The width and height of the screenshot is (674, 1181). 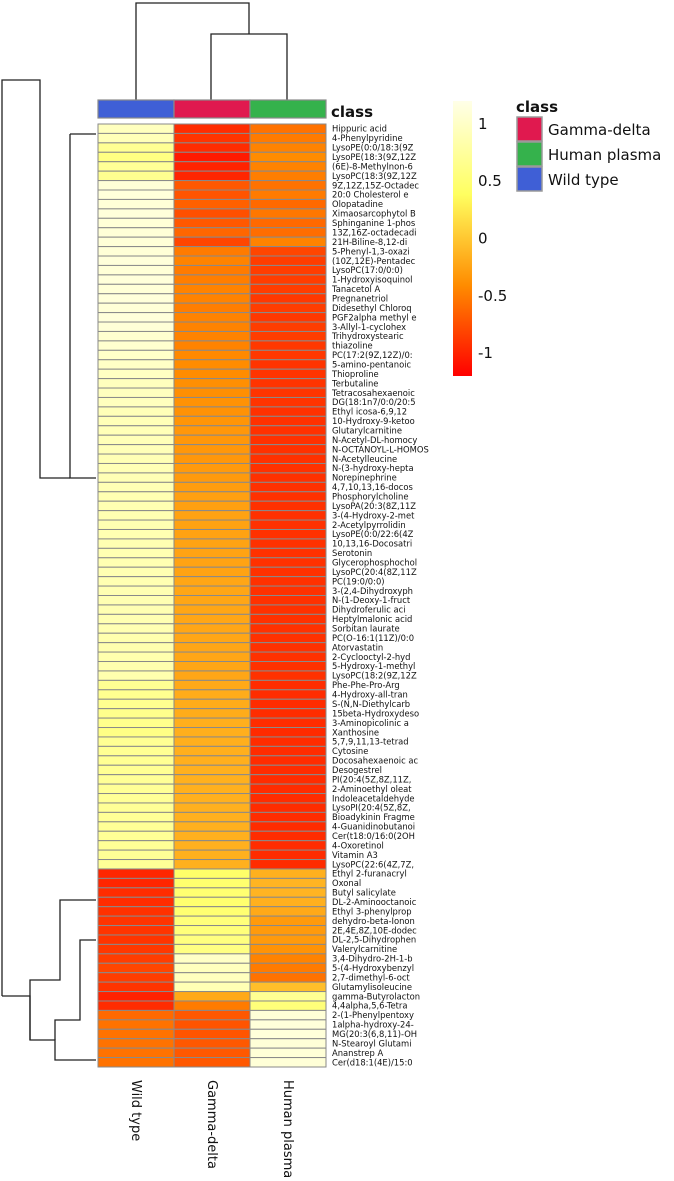 I want to click on color-scale-tick-label: 1, so click(x=483, y=124).